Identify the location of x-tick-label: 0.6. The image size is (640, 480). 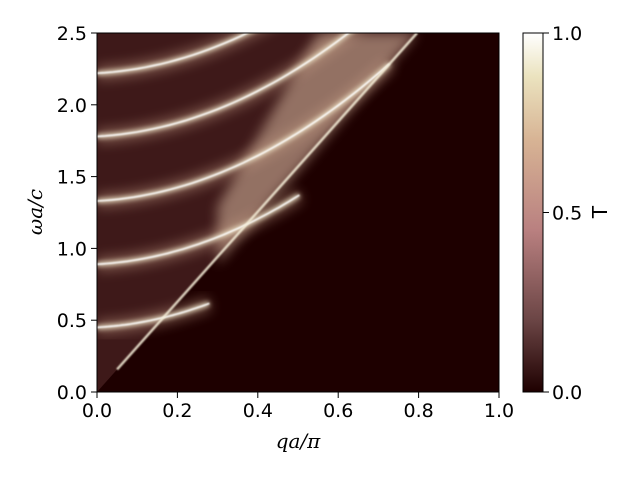
(338, 411).